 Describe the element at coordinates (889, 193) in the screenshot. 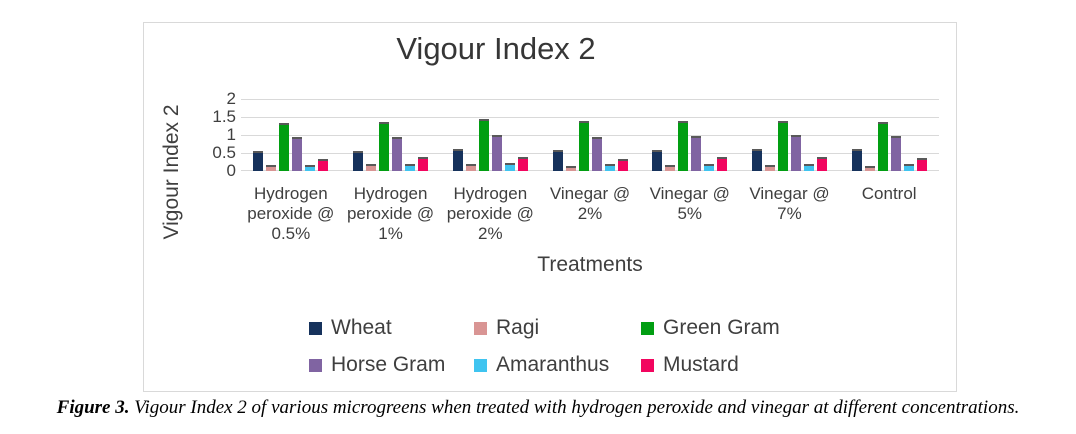

I see `x-tick-label: Control` at that location.